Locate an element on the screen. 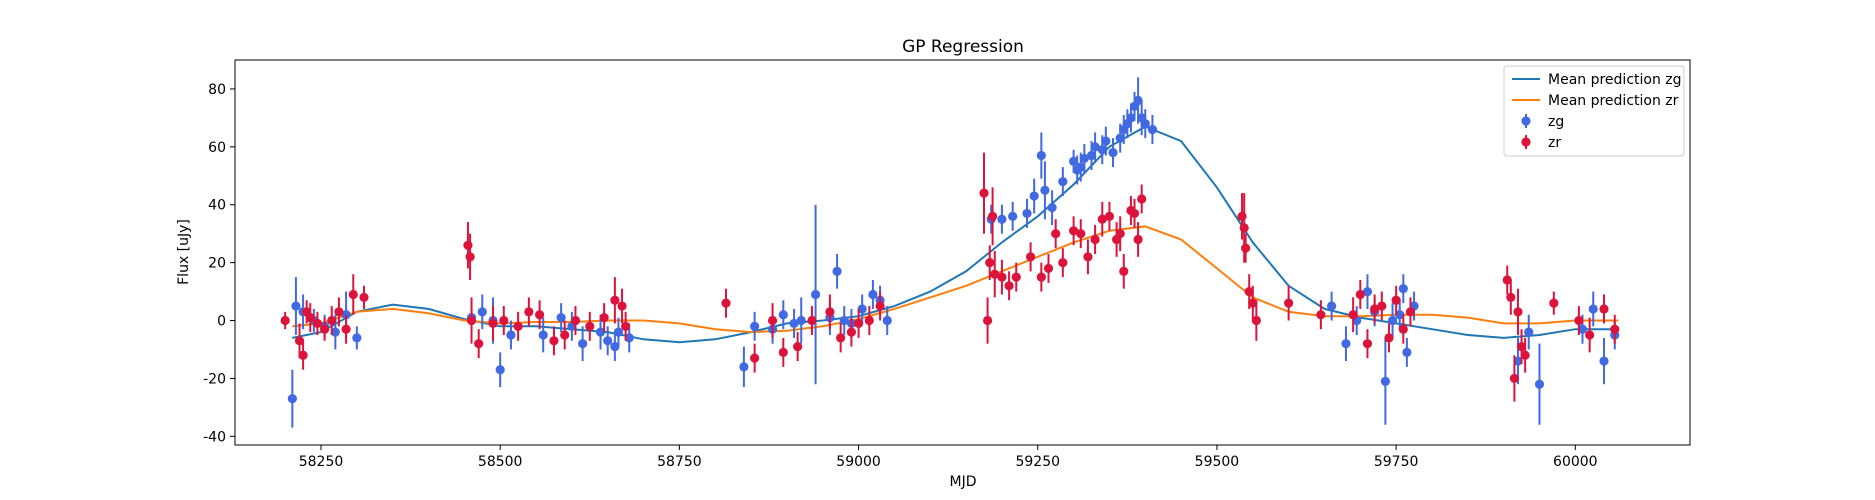 The height and width of the screenshot is (500, 1875). y-tick-label: 40 is located at coordinates (217, 206).